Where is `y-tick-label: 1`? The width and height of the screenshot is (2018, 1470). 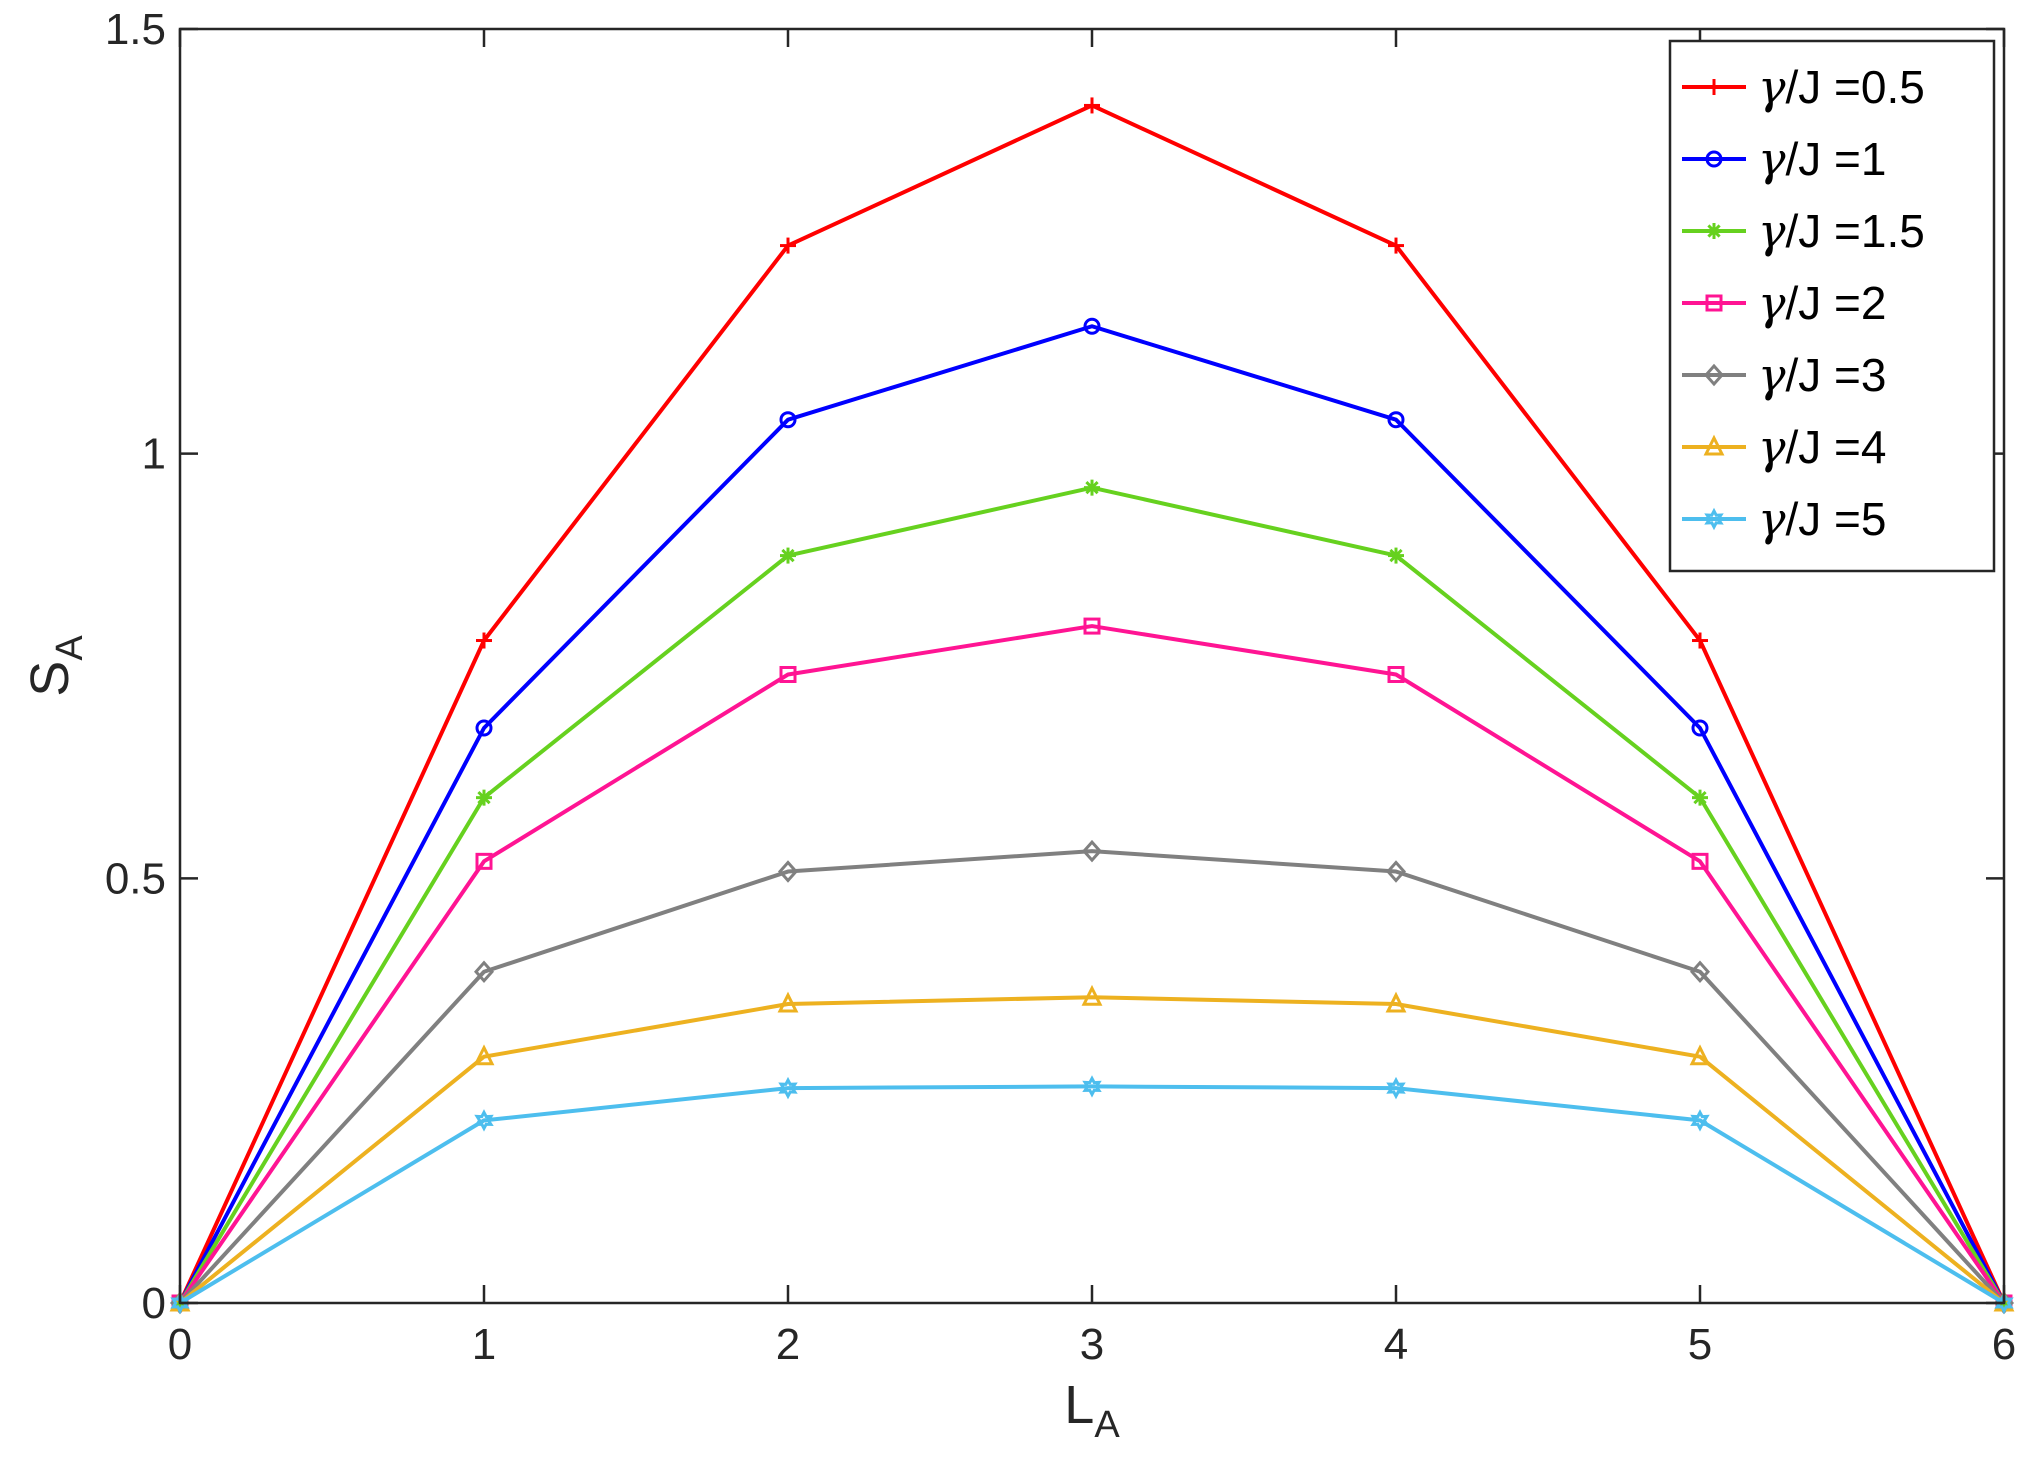
y-tick-label: 1 is located at coordinates (154, 454).